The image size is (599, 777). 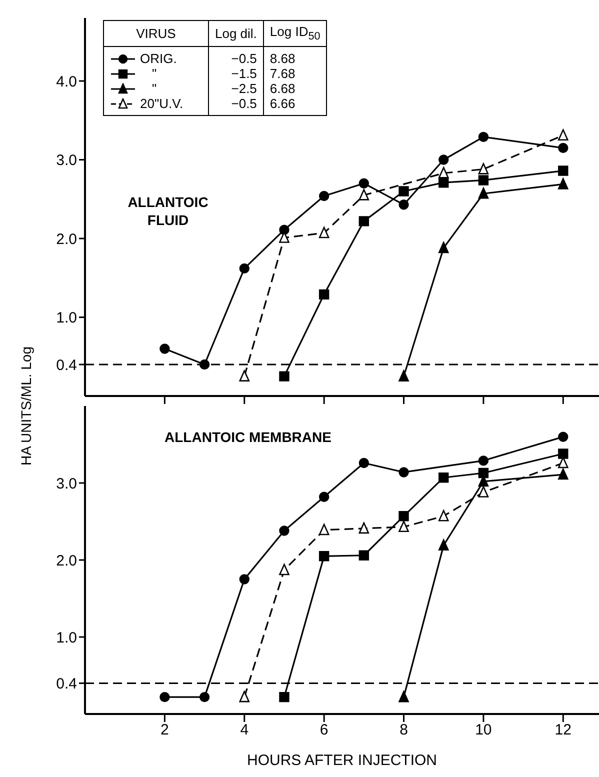 I want to click on x-tick-label: 12, so click(x=563, y=730).